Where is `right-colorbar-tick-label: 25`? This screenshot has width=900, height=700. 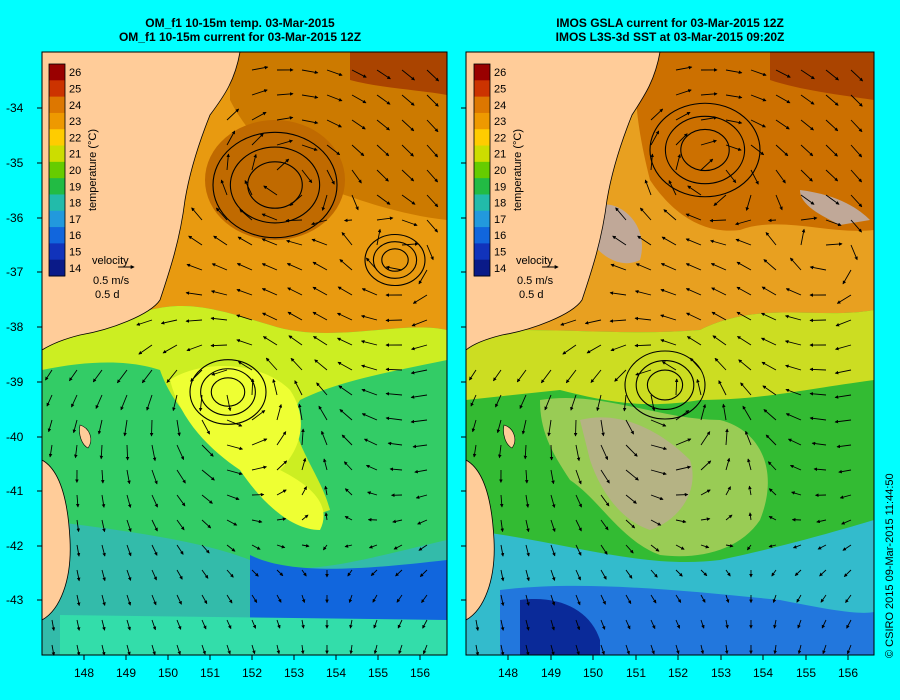
right-colorbar-tick-label: 25 is located at coordinates (500, 89).